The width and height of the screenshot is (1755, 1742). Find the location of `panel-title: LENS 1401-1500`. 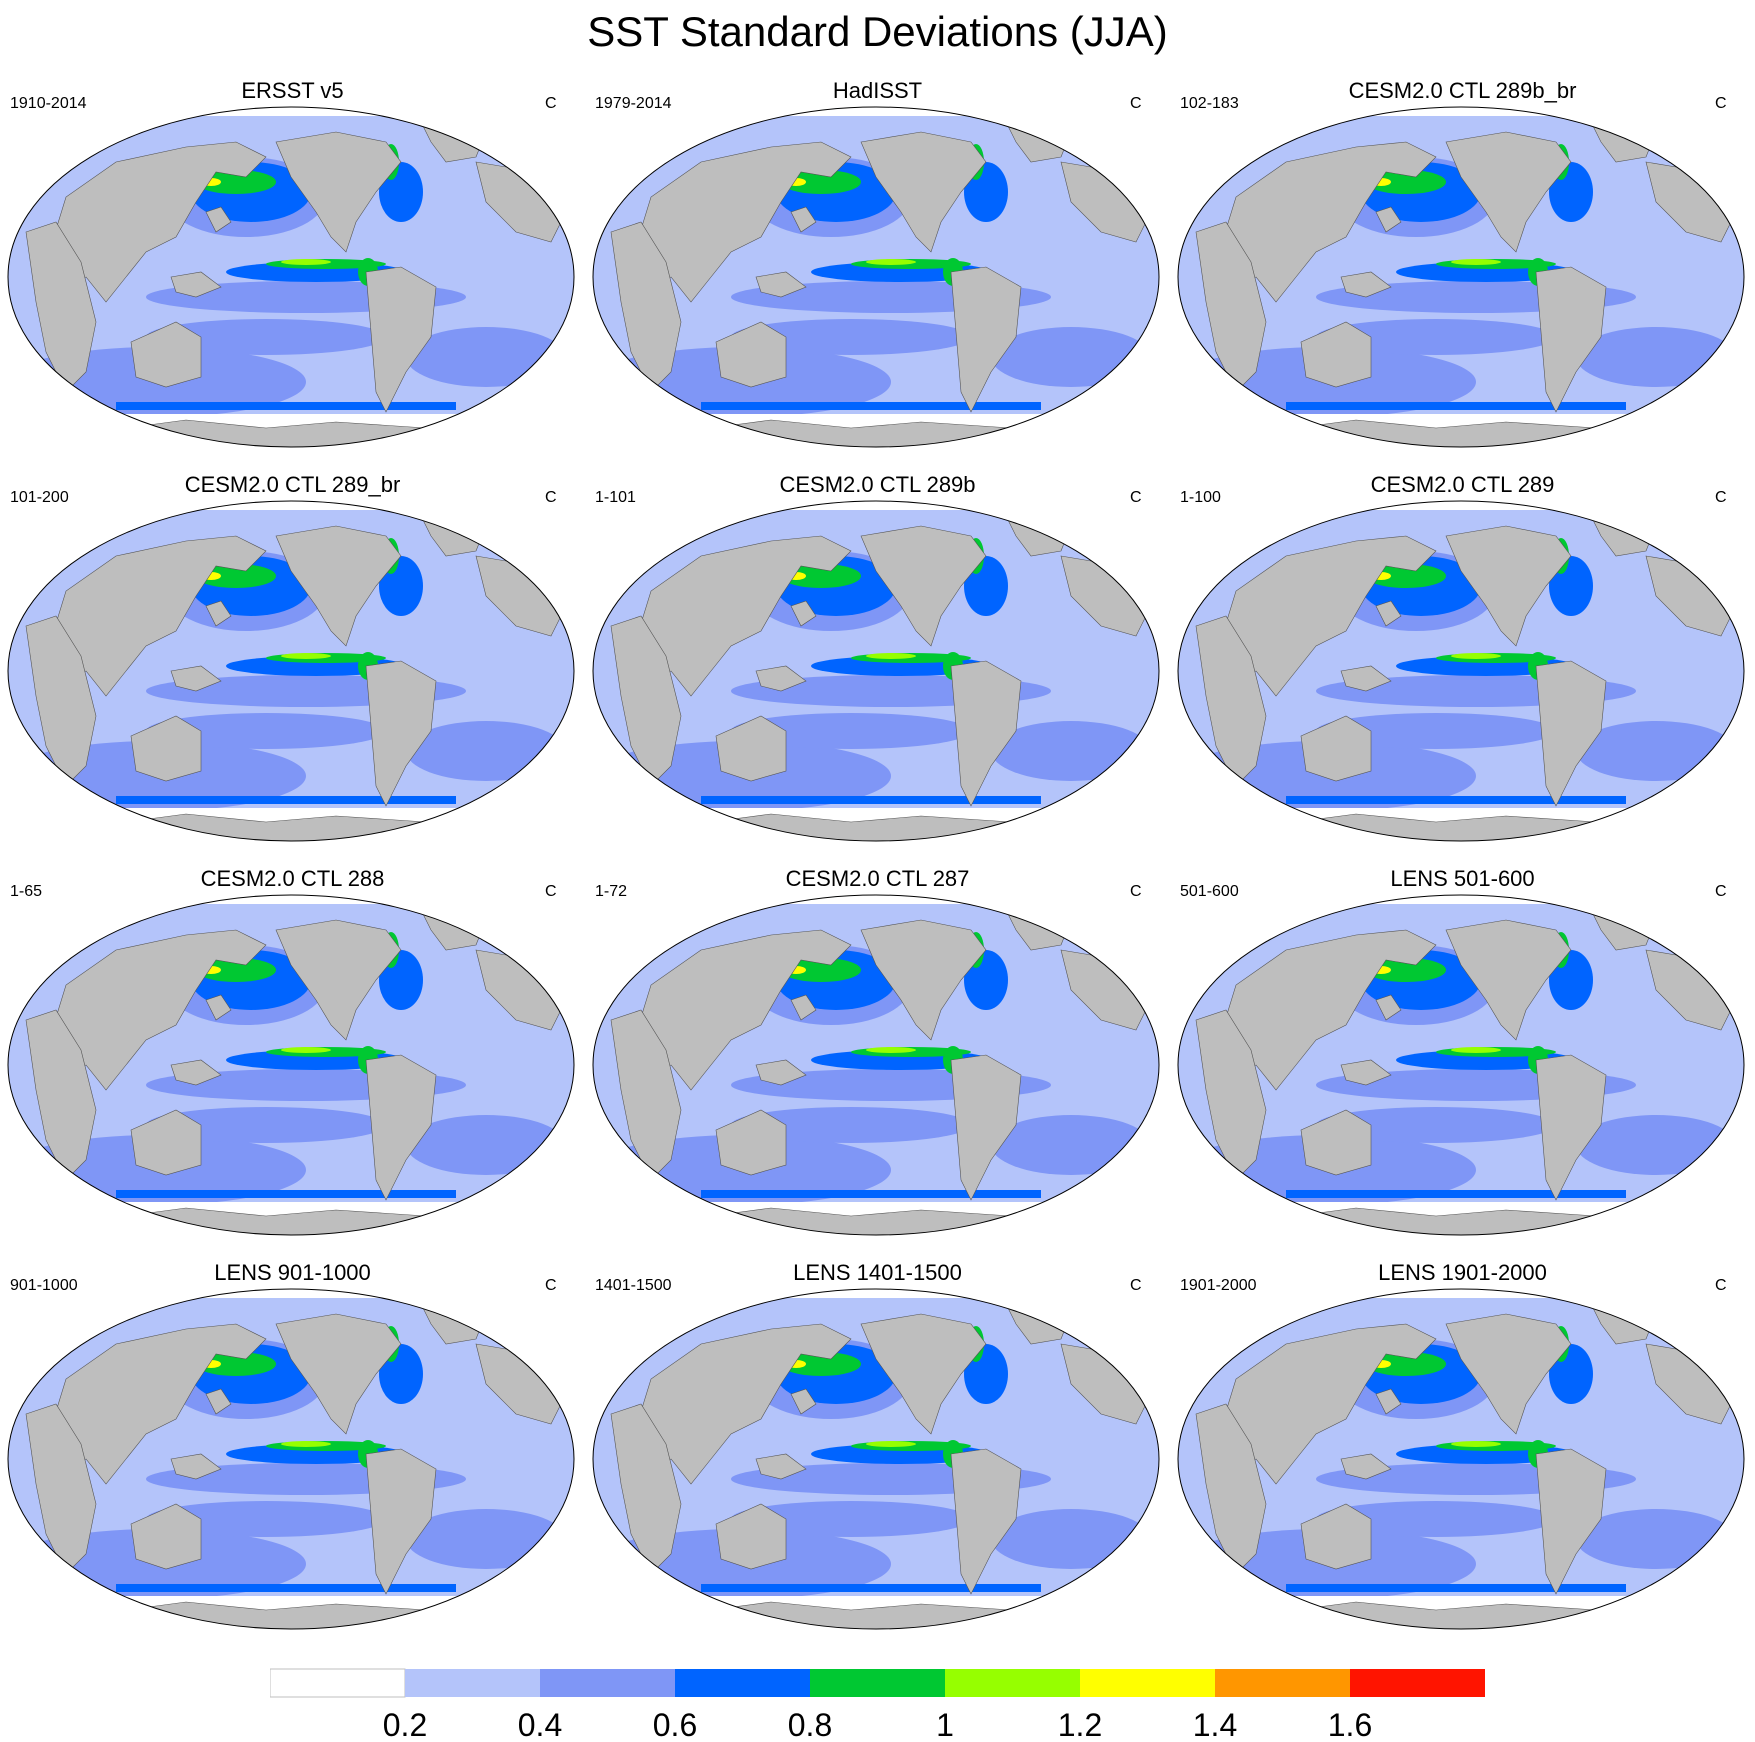

panel-title: LENS 1401-1500 is located at coordinates (877, 1272).